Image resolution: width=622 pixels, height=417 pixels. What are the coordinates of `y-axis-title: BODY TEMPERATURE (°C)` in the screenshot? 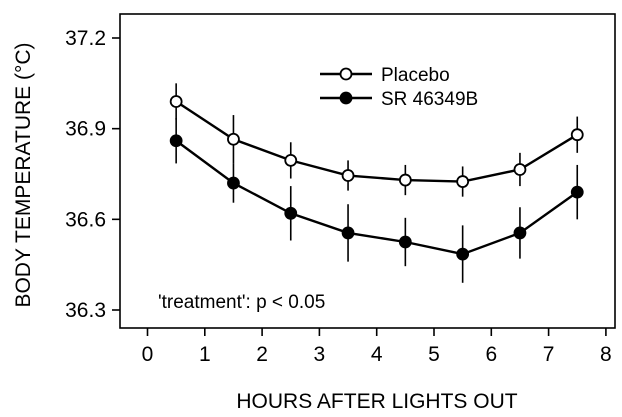 It's located at (23, 174).